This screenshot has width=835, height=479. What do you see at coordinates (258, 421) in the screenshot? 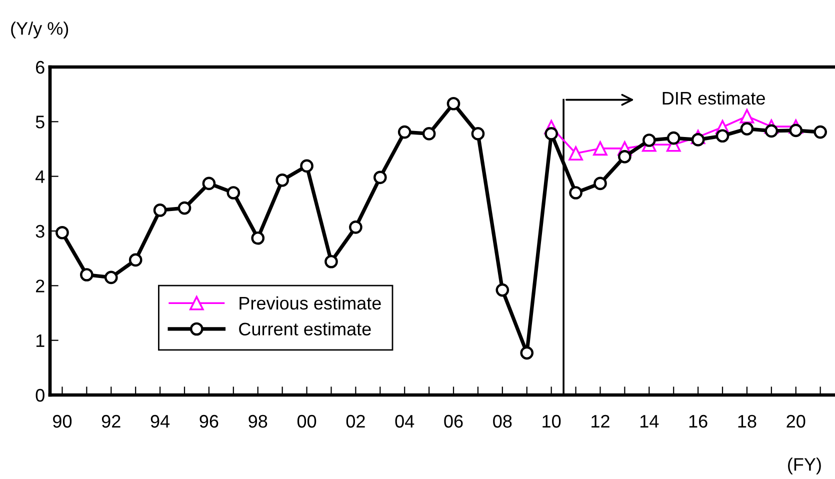
I see `x-tick-label: 98` at bounding box center [258, 421].